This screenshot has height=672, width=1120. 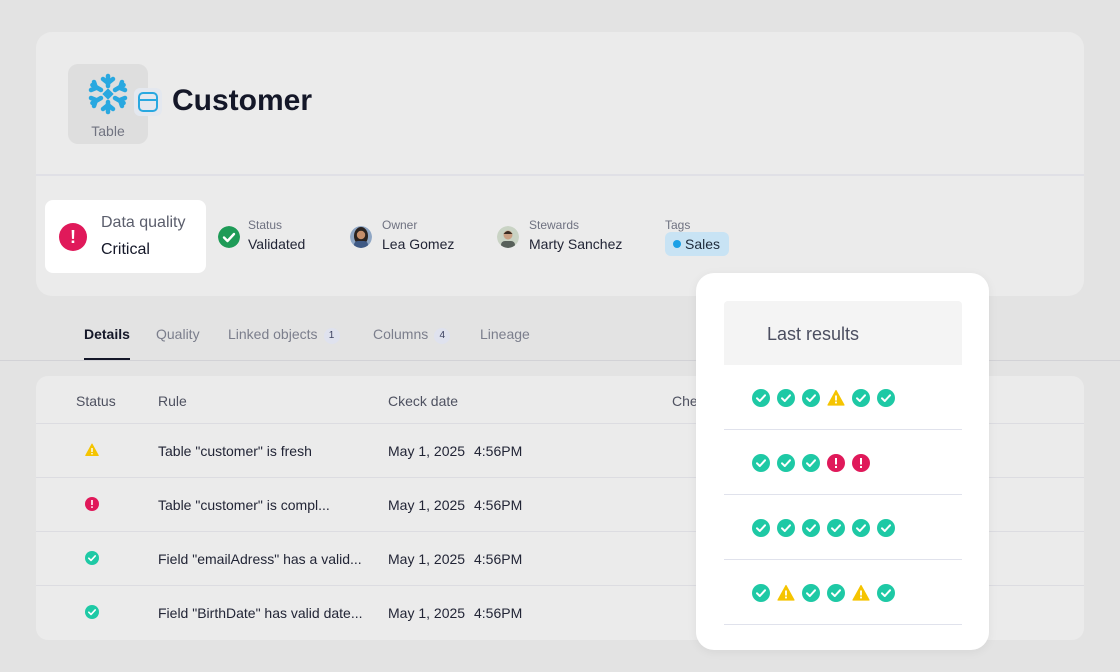 I want to click on column-header-rule: Rule, so click(x=172, y=401).